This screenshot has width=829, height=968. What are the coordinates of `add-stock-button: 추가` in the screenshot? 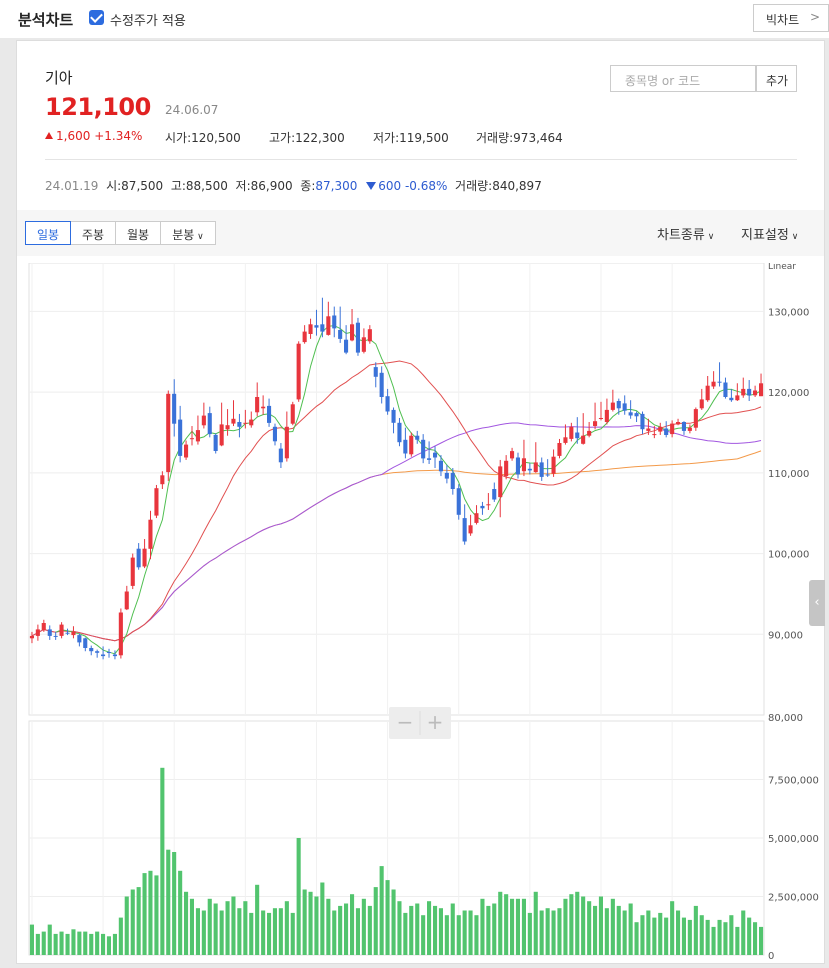 It's located at (776, 78).